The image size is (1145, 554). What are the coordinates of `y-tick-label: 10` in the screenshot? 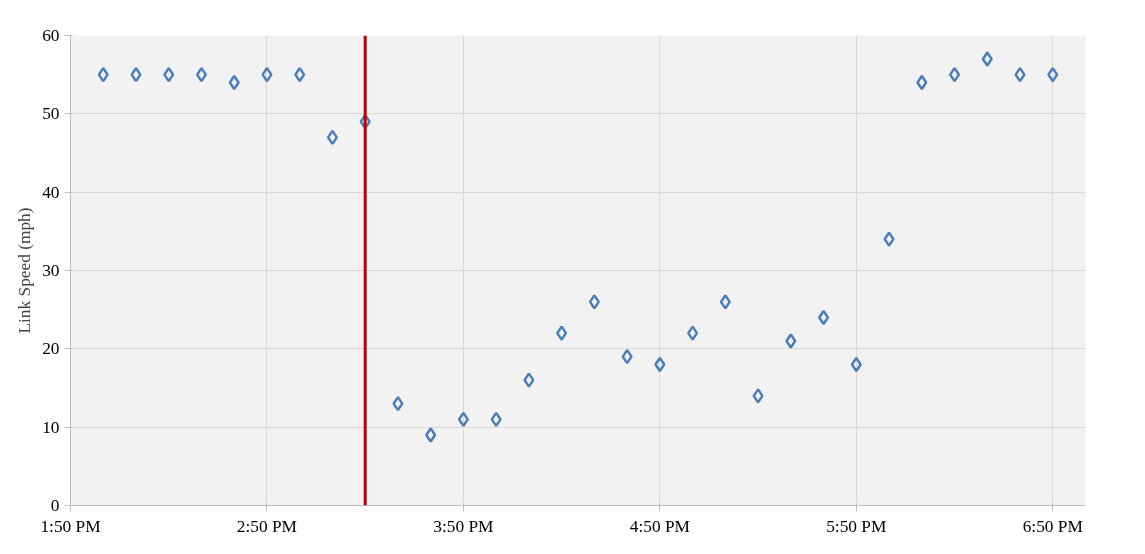 It's located at (51, 427).